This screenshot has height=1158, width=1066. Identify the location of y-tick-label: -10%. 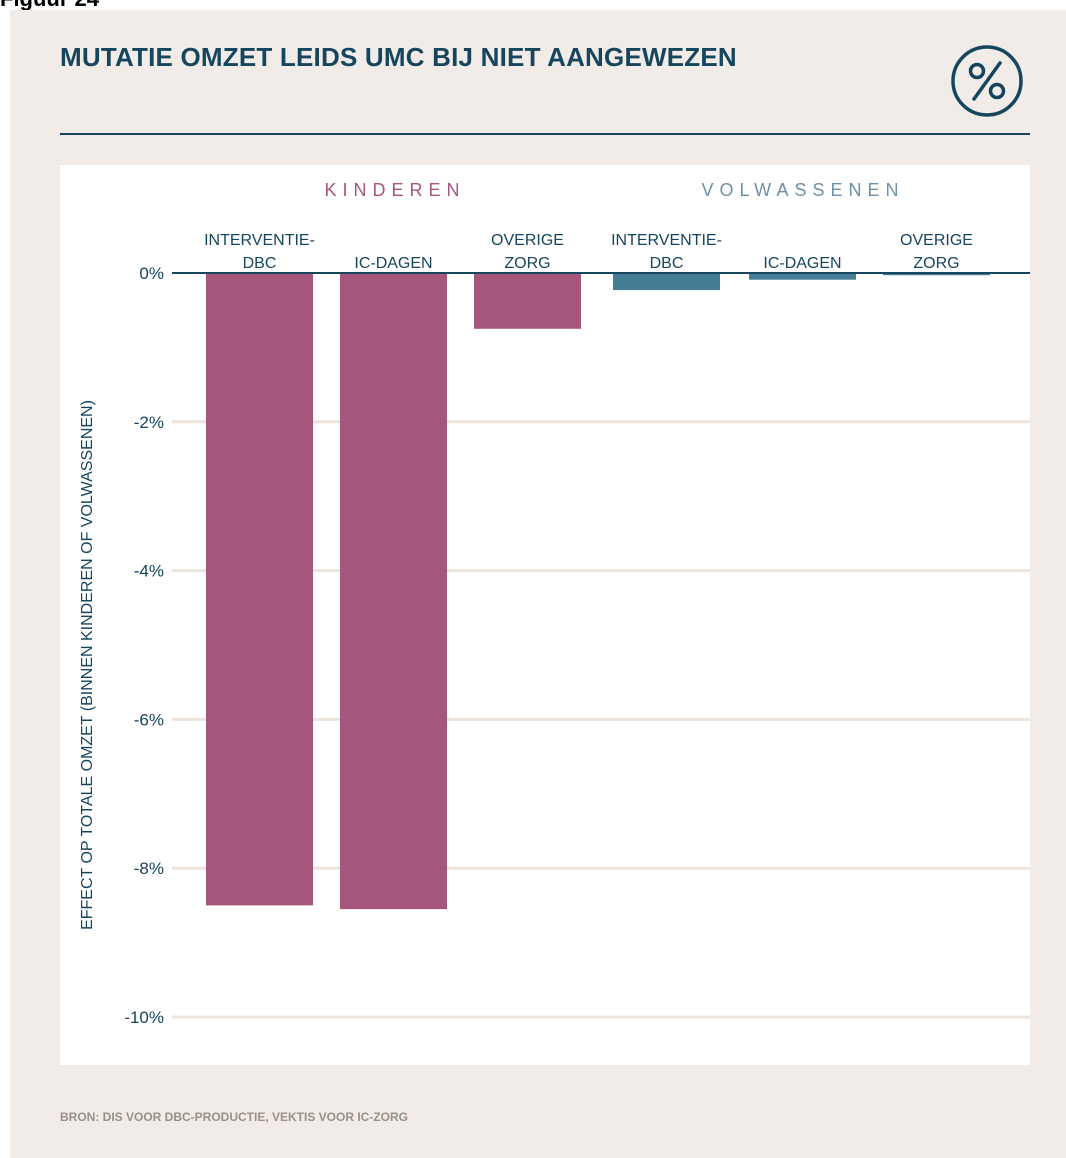
(144, 1017).